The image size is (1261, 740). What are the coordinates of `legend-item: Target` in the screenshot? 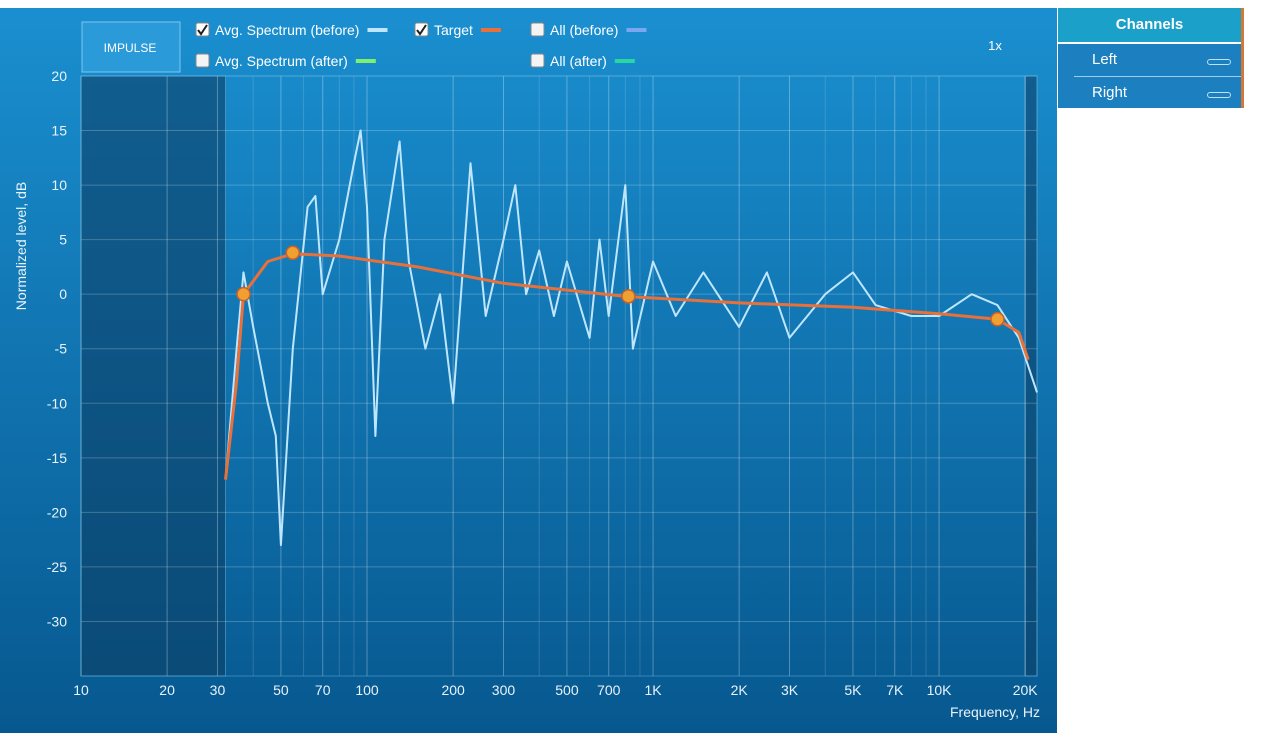 It's located at (457, 30).